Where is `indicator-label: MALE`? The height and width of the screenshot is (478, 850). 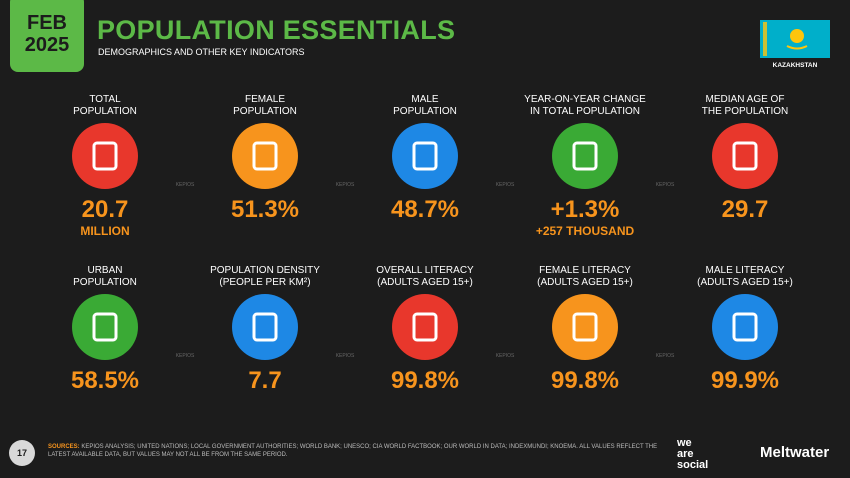 indicator-label: MALE is located at coordinates (425, 99).